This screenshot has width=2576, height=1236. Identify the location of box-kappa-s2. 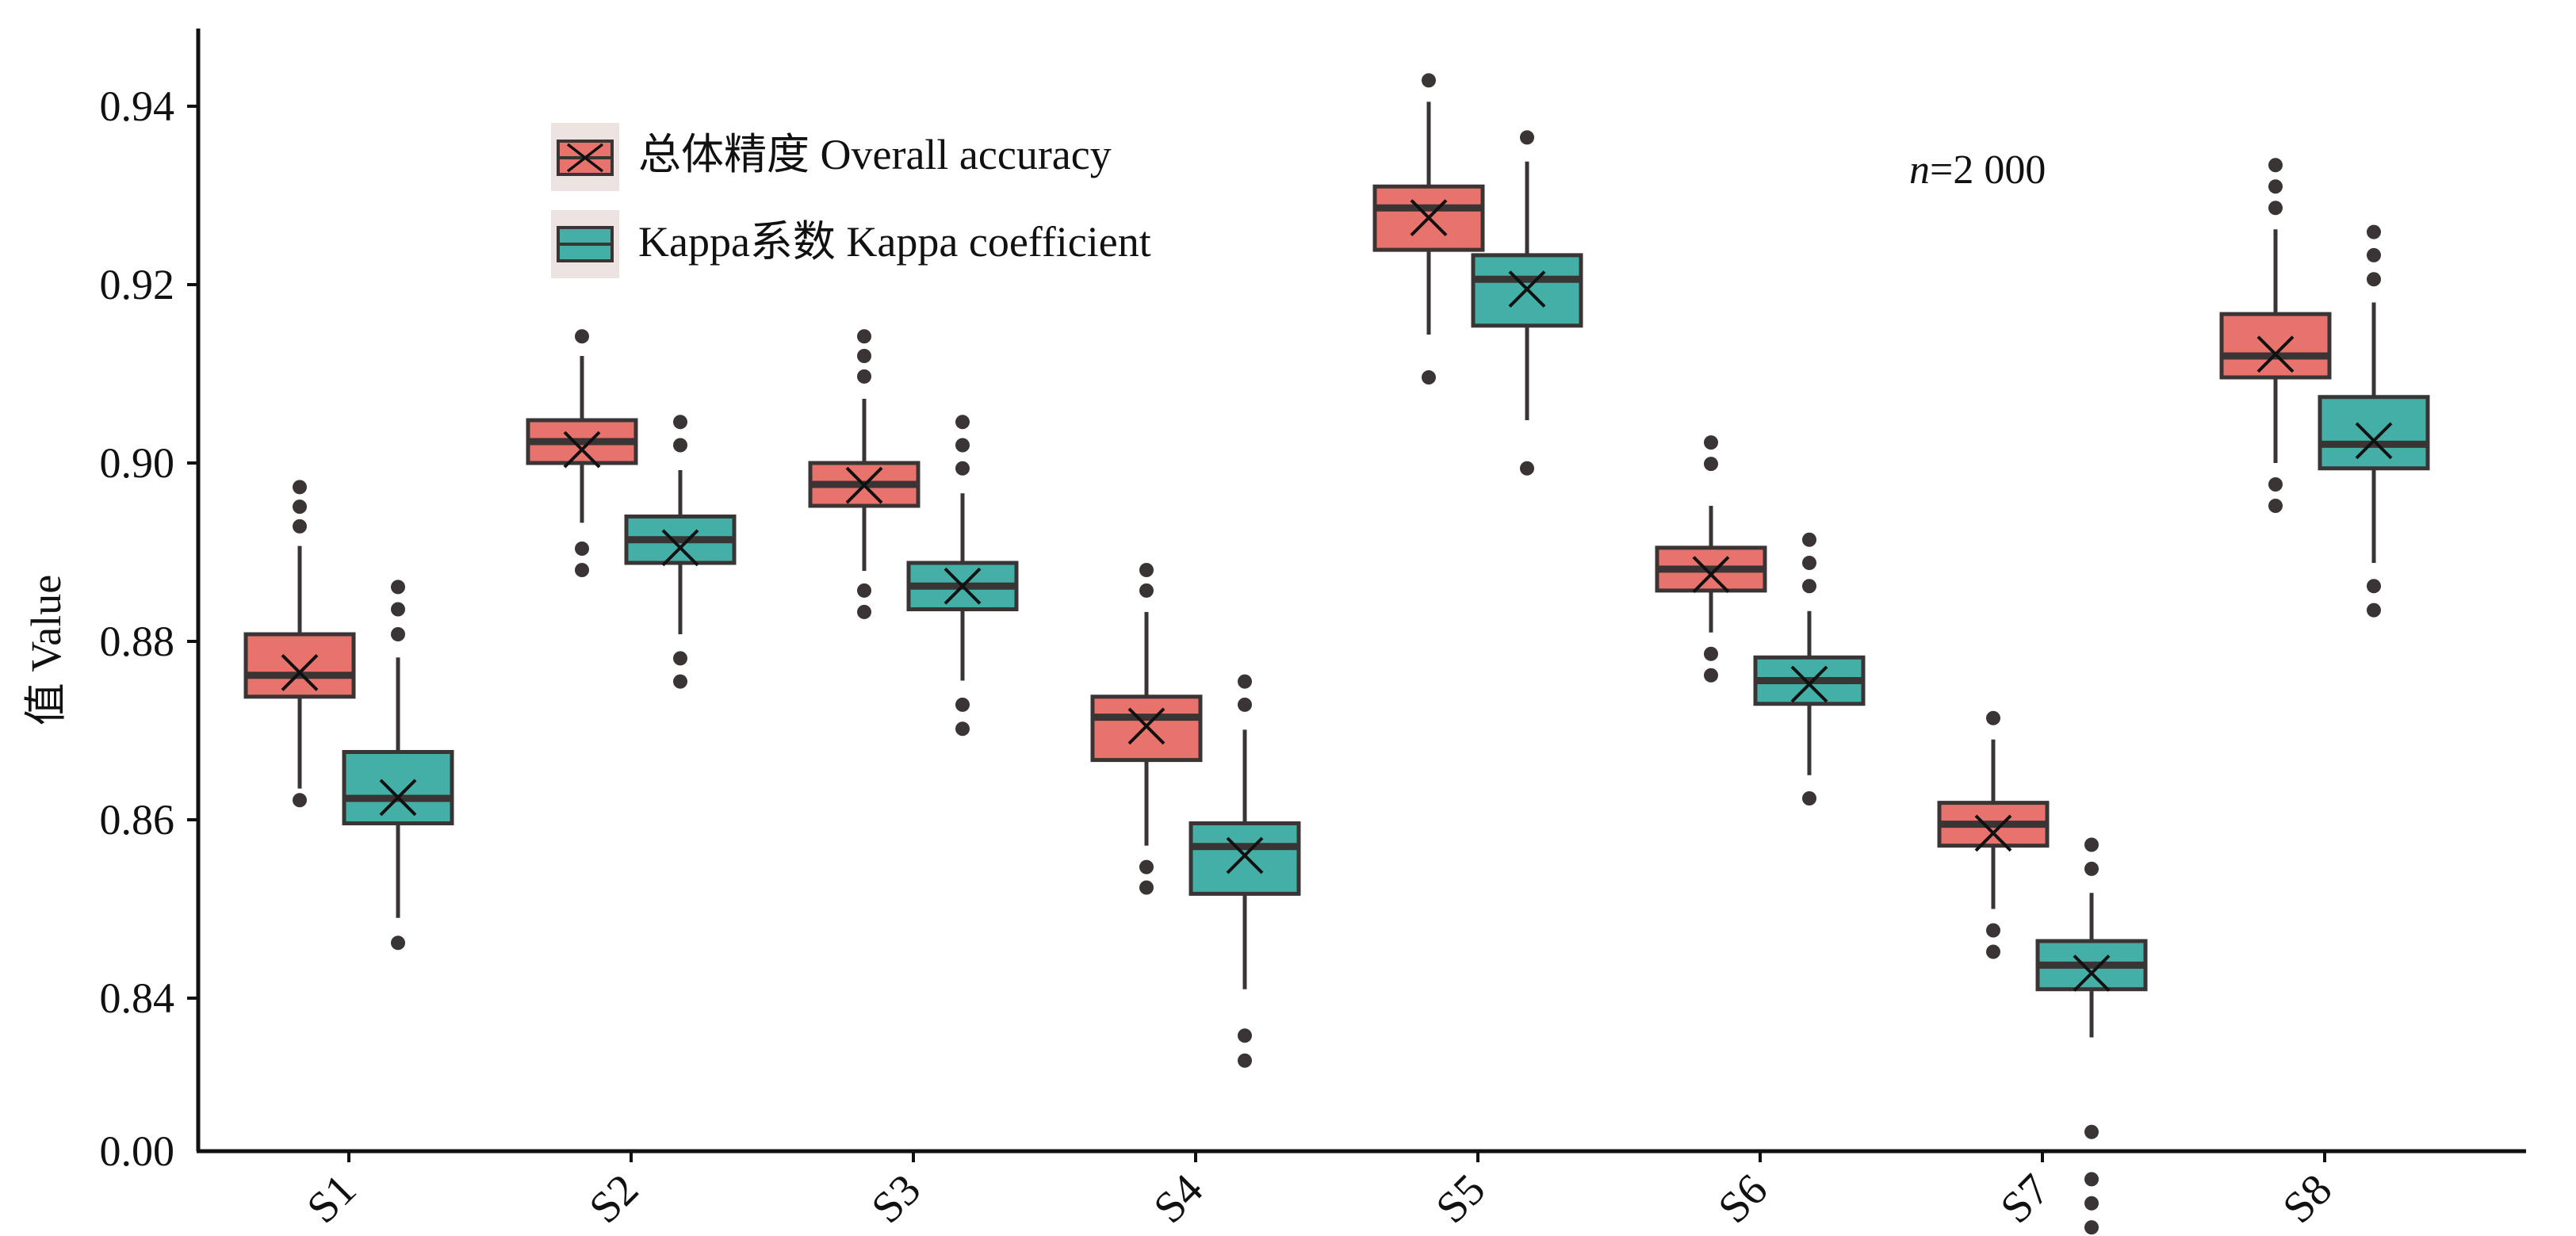
(680, 552).